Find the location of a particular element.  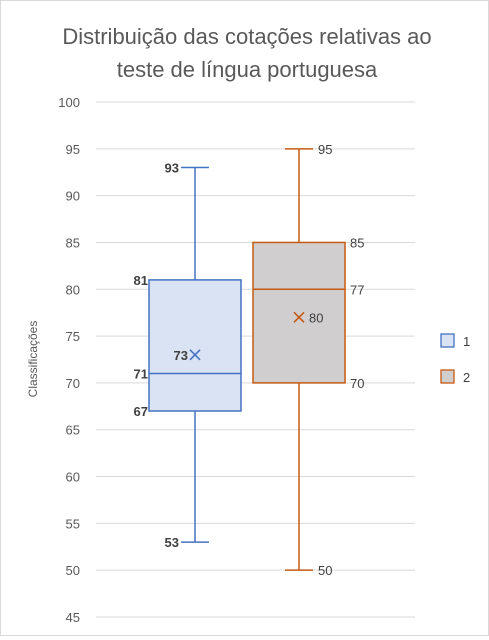

legend-label: 2 is located at coordinates (466, 377).